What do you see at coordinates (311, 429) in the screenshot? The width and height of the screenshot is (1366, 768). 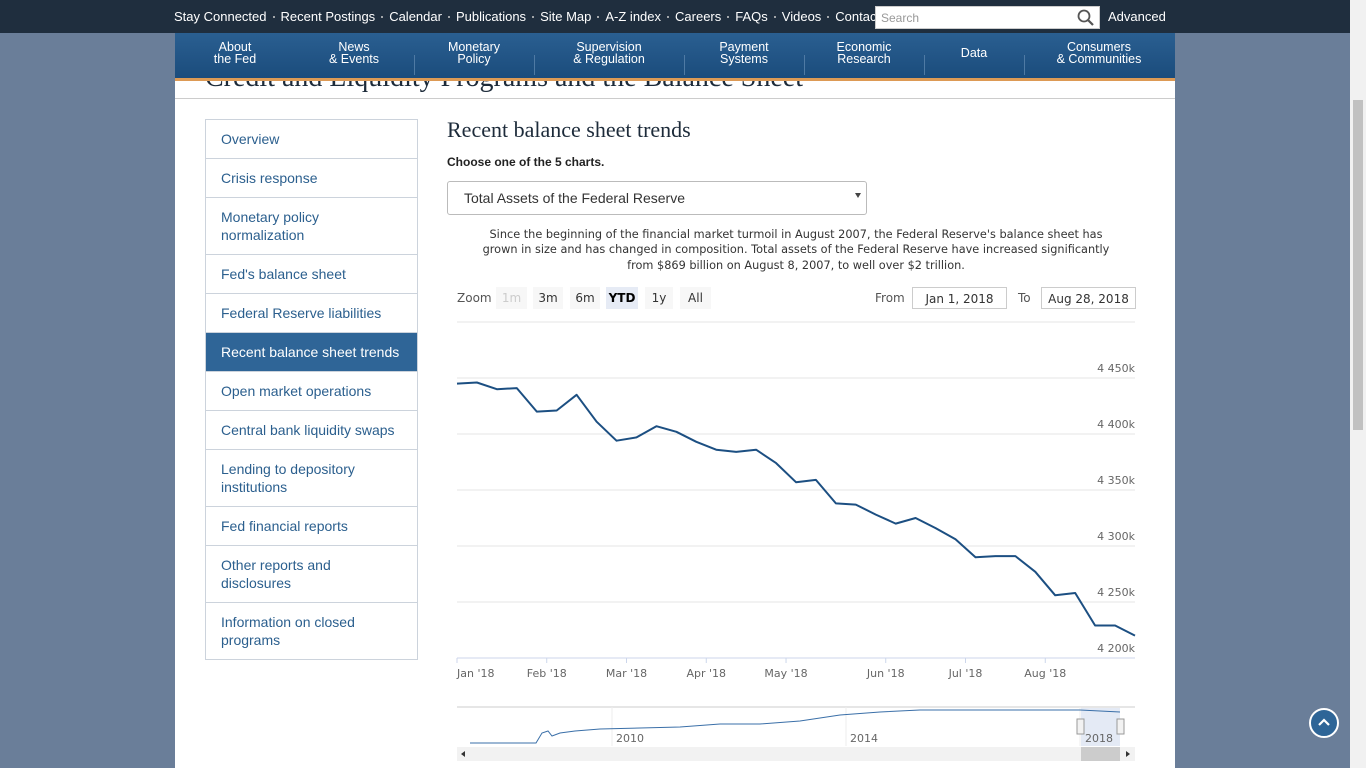 I see `sidebar-link: Central bank liquidity swaps` at bounding box center [311, 429].